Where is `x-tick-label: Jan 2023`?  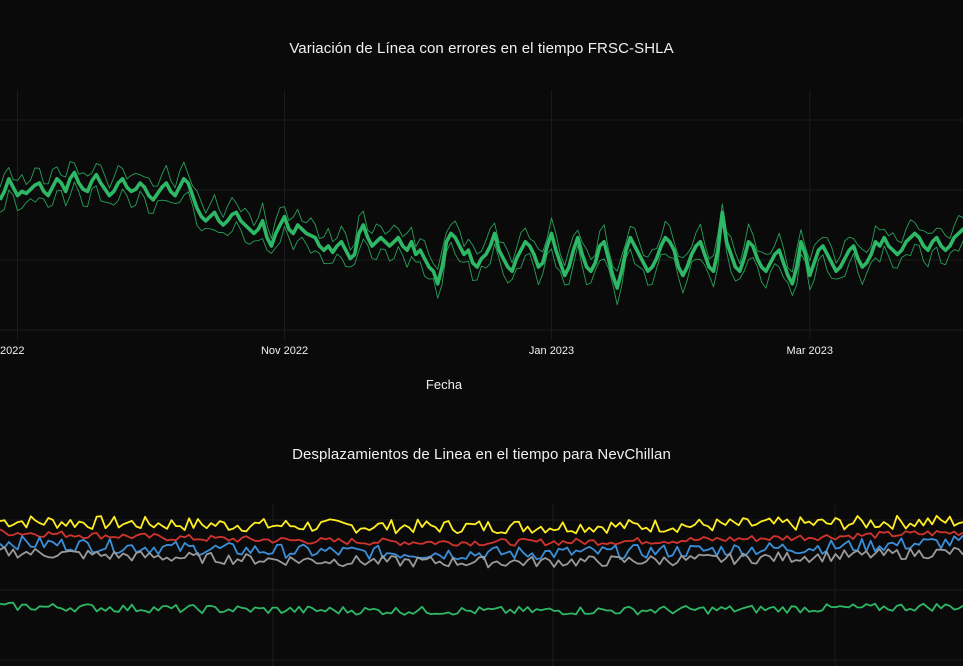 x-tick-label: Jan 2023 is located at coordinates (551, 351).